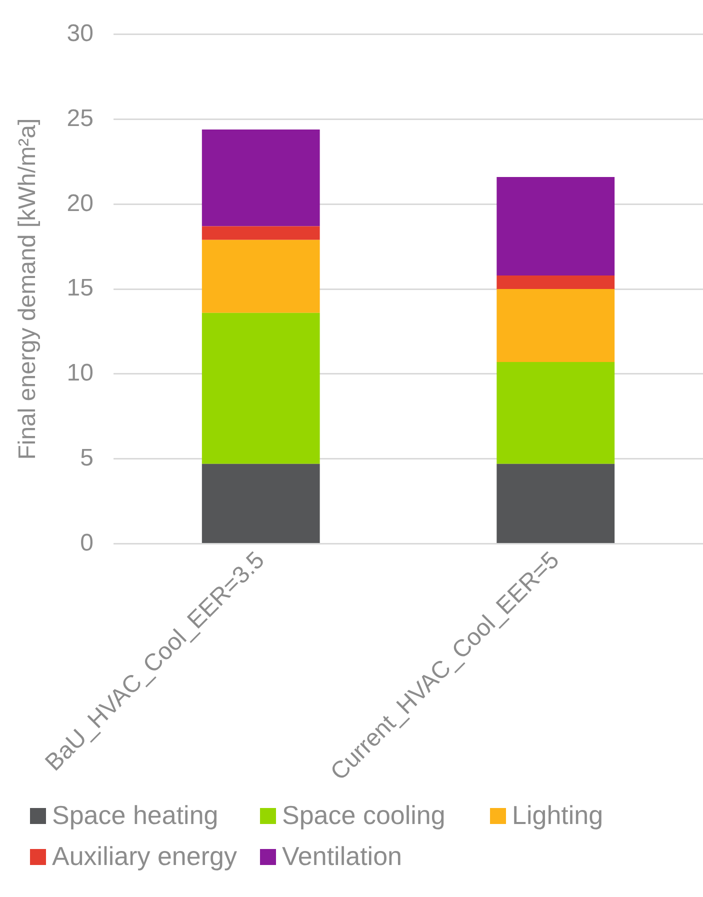 The height and width of the screenshot is (897, 703). What do you see at coordinates (80, 34) in the screenshot?
I see `y-tick-label: 30` at bounding box center [80, 34].